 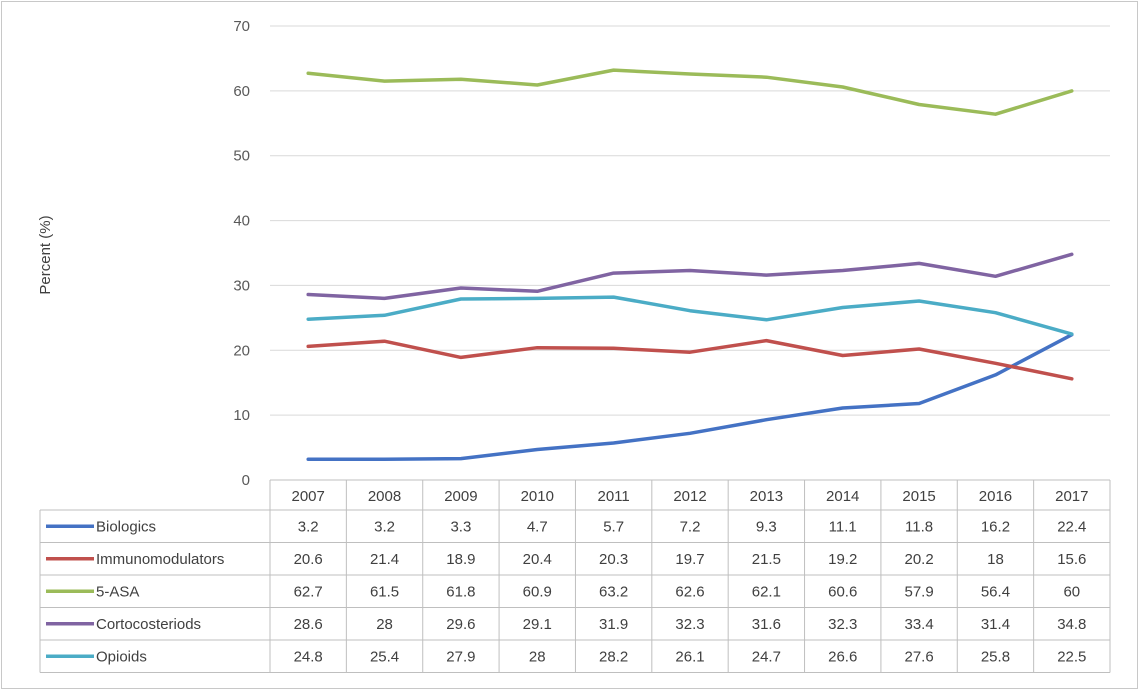 What do you see at coordinates (460, 624) in the screenshot?
I see `data-table-value: 29.6` at bounding box center [460, 624].